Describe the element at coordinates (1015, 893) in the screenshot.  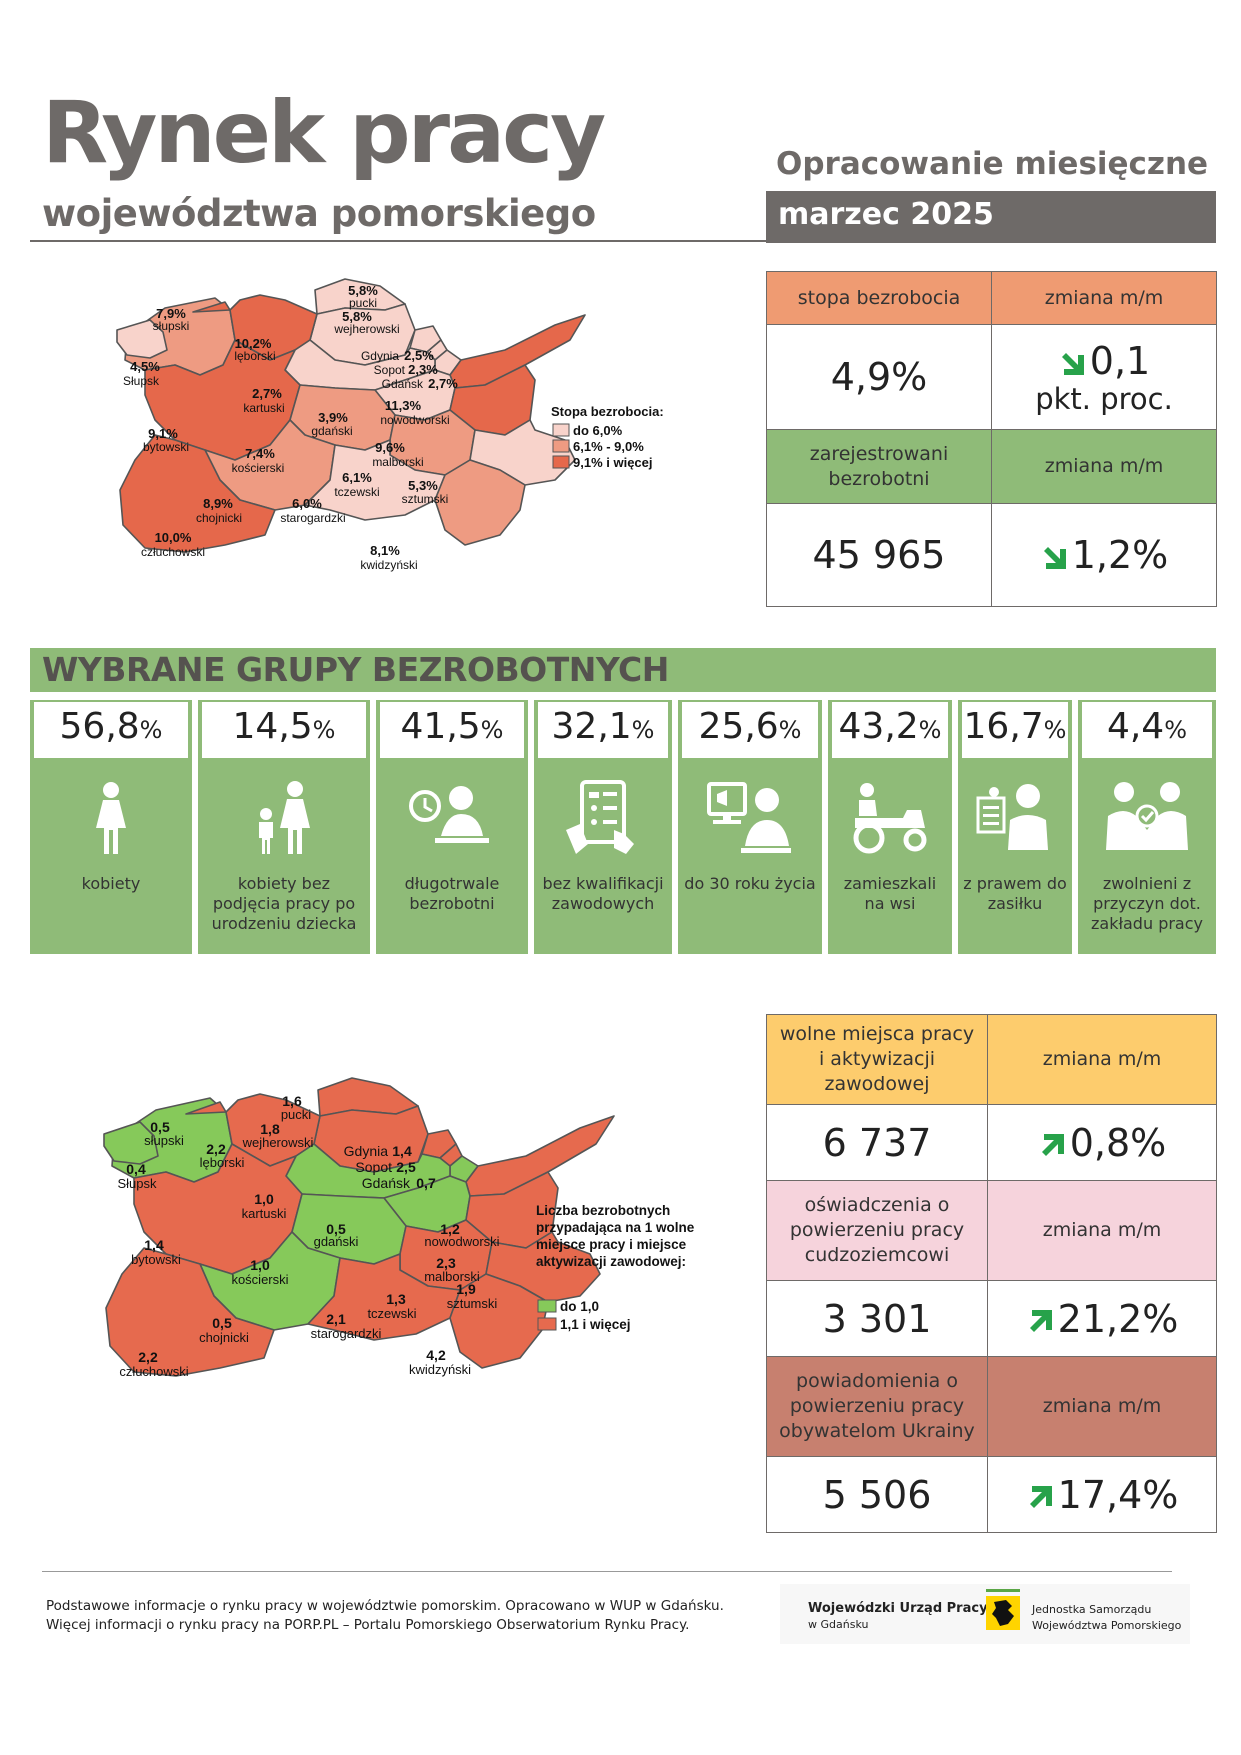
I see `group-label: z prawem do zasiłku` at that location.